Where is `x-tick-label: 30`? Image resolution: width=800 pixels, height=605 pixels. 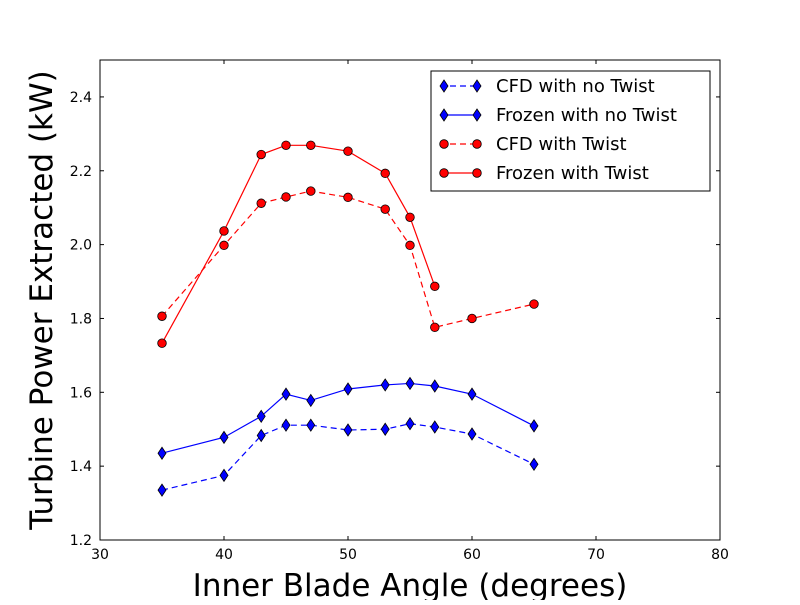
x-tick-label: 30 is located at coordinates (100, 555).